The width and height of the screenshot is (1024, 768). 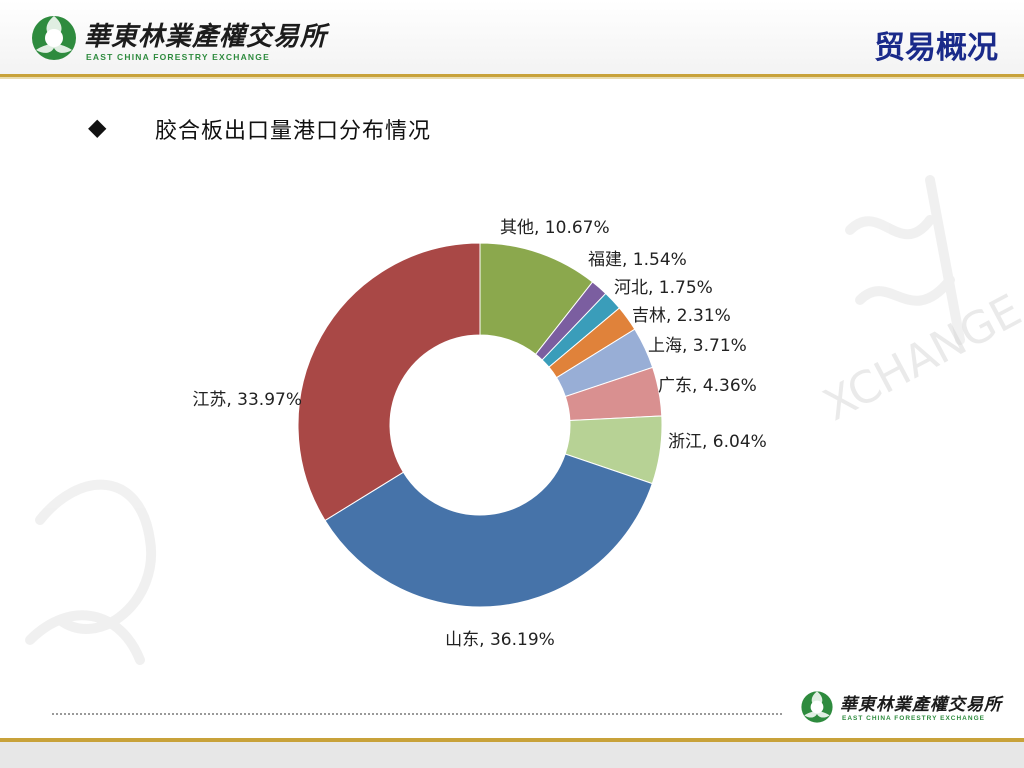 What do you see at coordinates (697, 346) in the screenshot?
I see `donut-label-5: 上海, 3.71%` at bounding box center [697, 346].